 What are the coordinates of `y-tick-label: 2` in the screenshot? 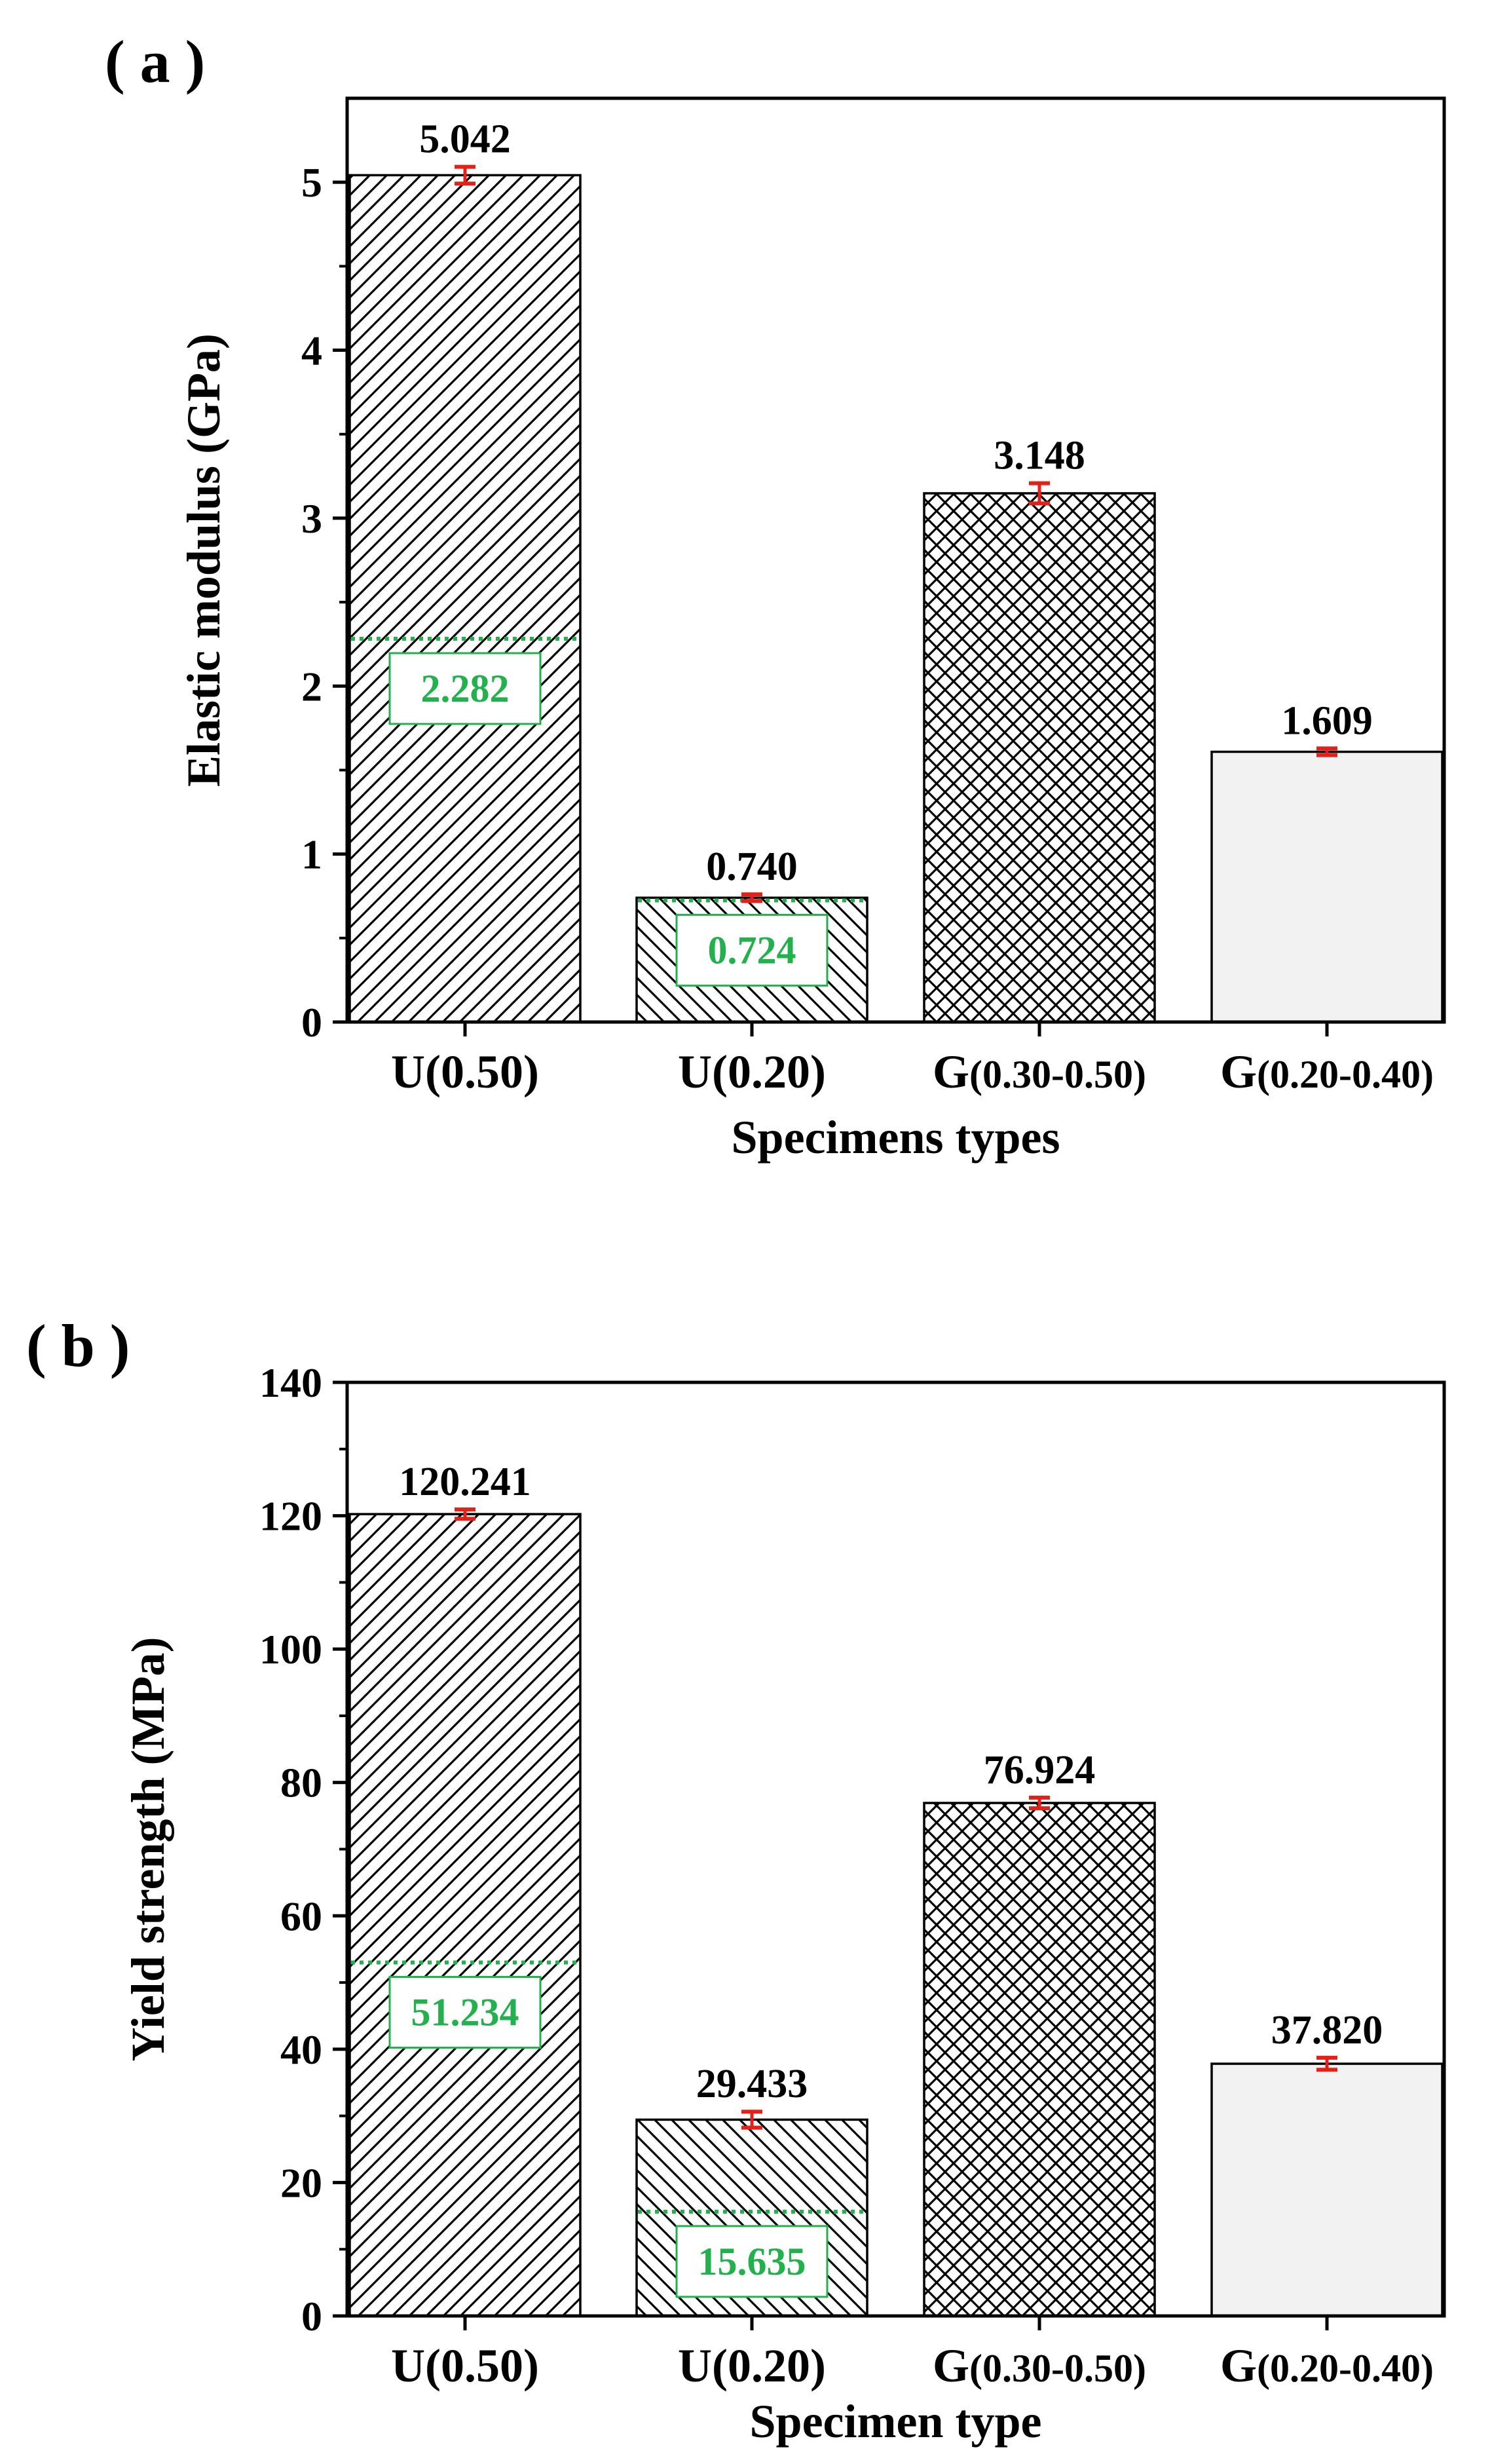 It's located at (311, 686).